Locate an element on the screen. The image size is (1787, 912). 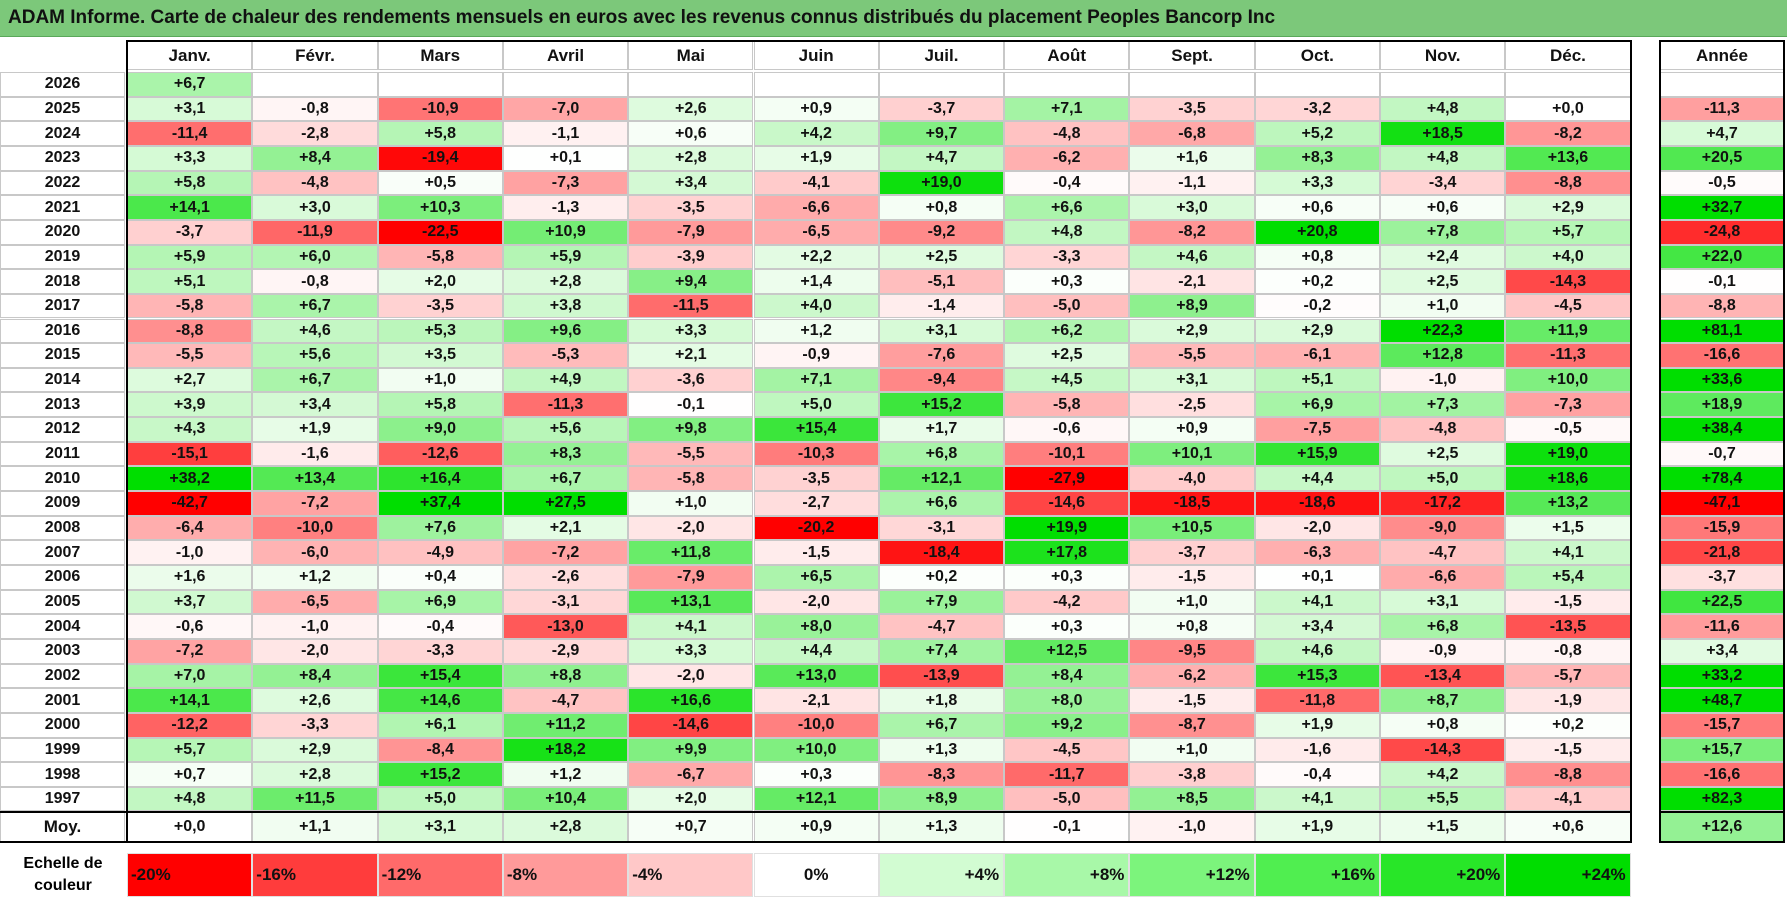
month-header: Oct. is located at coordinates (1317, 55).